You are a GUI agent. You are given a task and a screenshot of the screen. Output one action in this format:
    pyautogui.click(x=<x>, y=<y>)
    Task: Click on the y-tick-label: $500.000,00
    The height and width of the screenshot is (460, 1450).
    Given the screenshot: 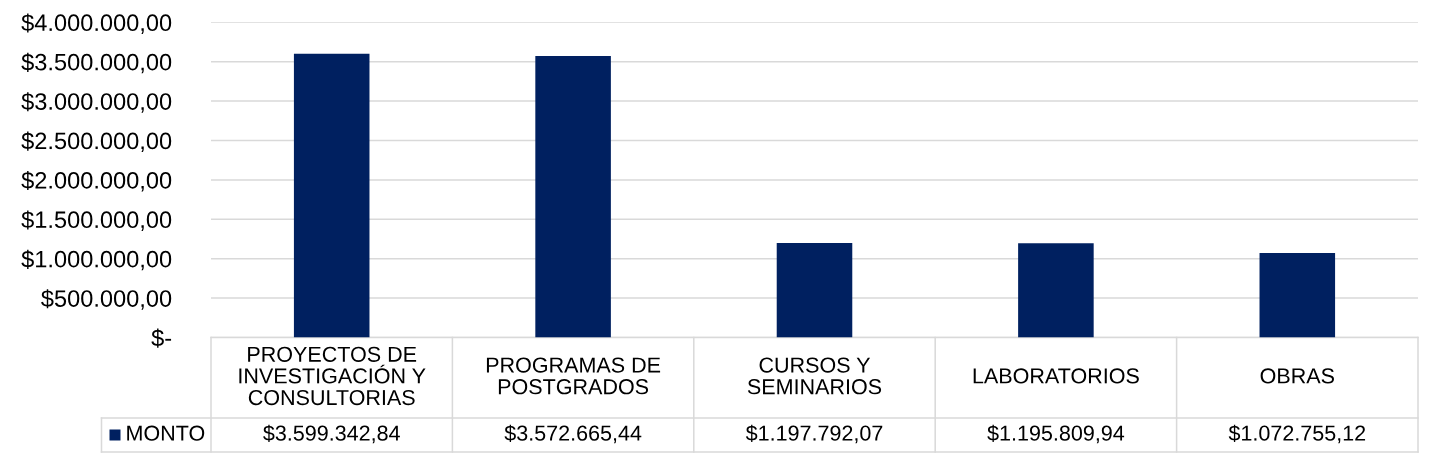 What is the action you would take?
    pyautogui.click(x=106, y=299)
    